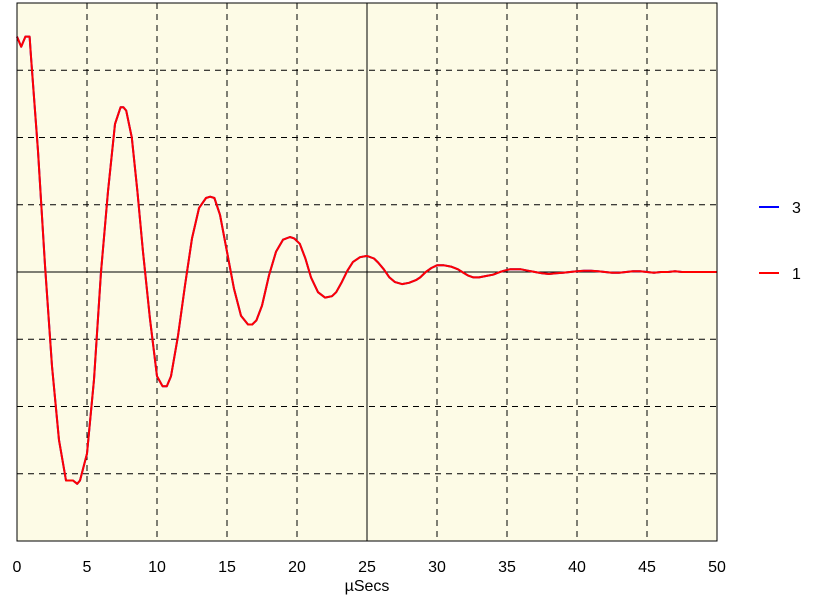 The image size is (814, 597). I want to click on x-tick-label: 35, so click(507, 567).